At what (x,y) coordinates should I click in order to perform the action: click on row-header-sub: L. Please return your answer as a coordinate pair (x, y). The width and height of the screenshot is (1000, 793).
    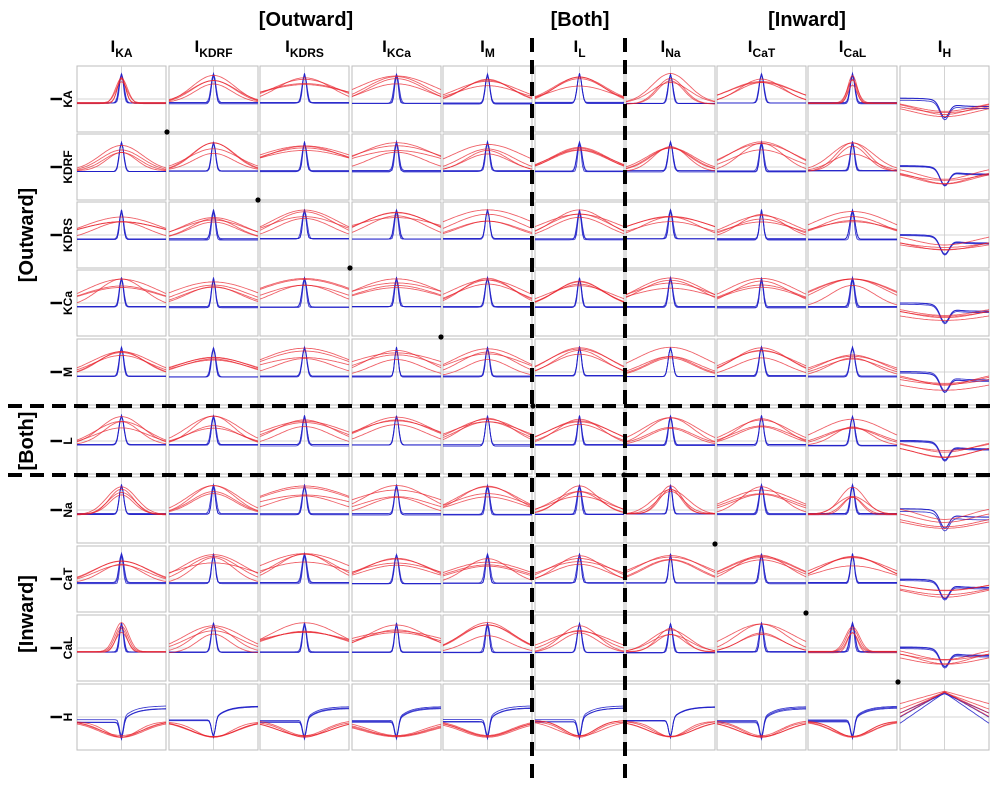
    Looking at the image, I should click on (68, 440).